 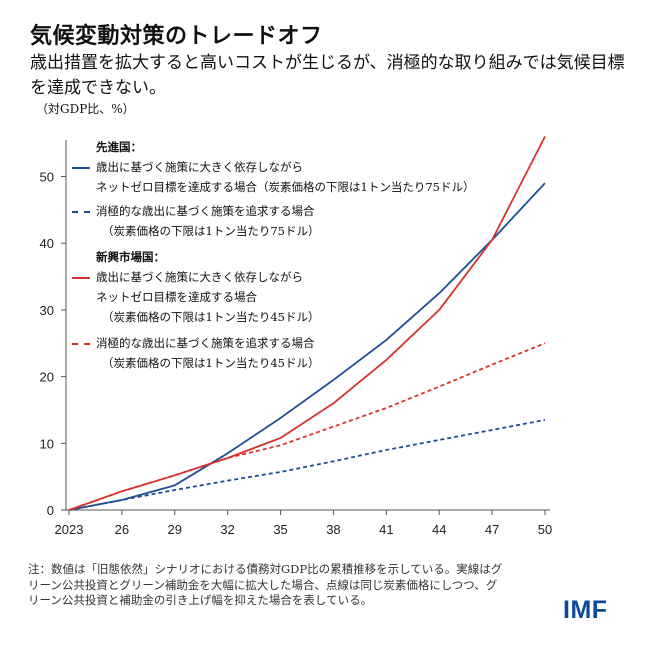 I want to click on x-tick-label: 44, so click(x=439, y=529).